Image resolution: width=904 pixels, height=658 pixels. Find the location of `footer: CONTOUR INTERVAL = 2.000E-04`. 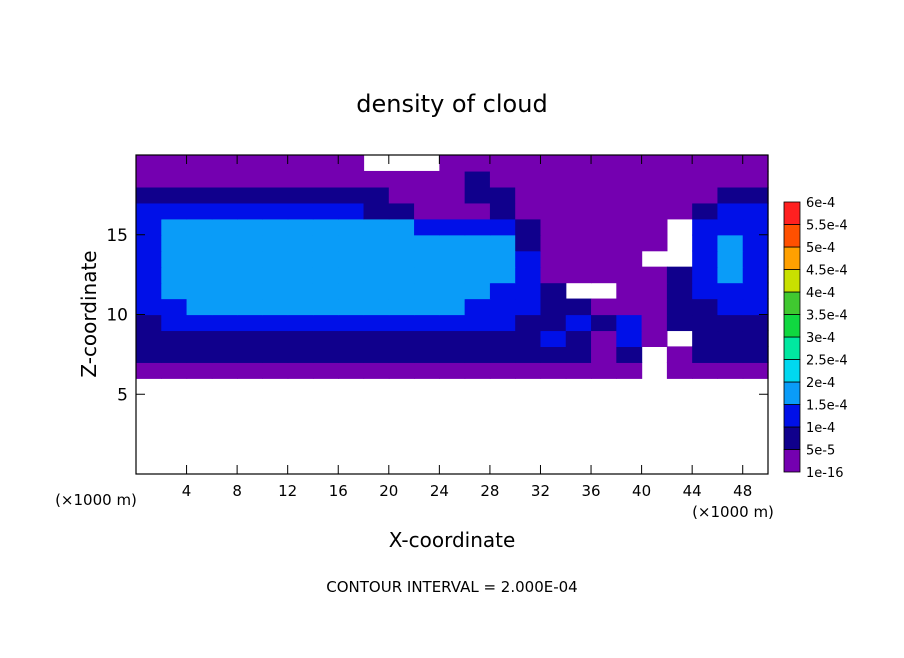

footer: CONTOUR INTERVAL = 2.000E-04 is located at coordinates (451, 587).